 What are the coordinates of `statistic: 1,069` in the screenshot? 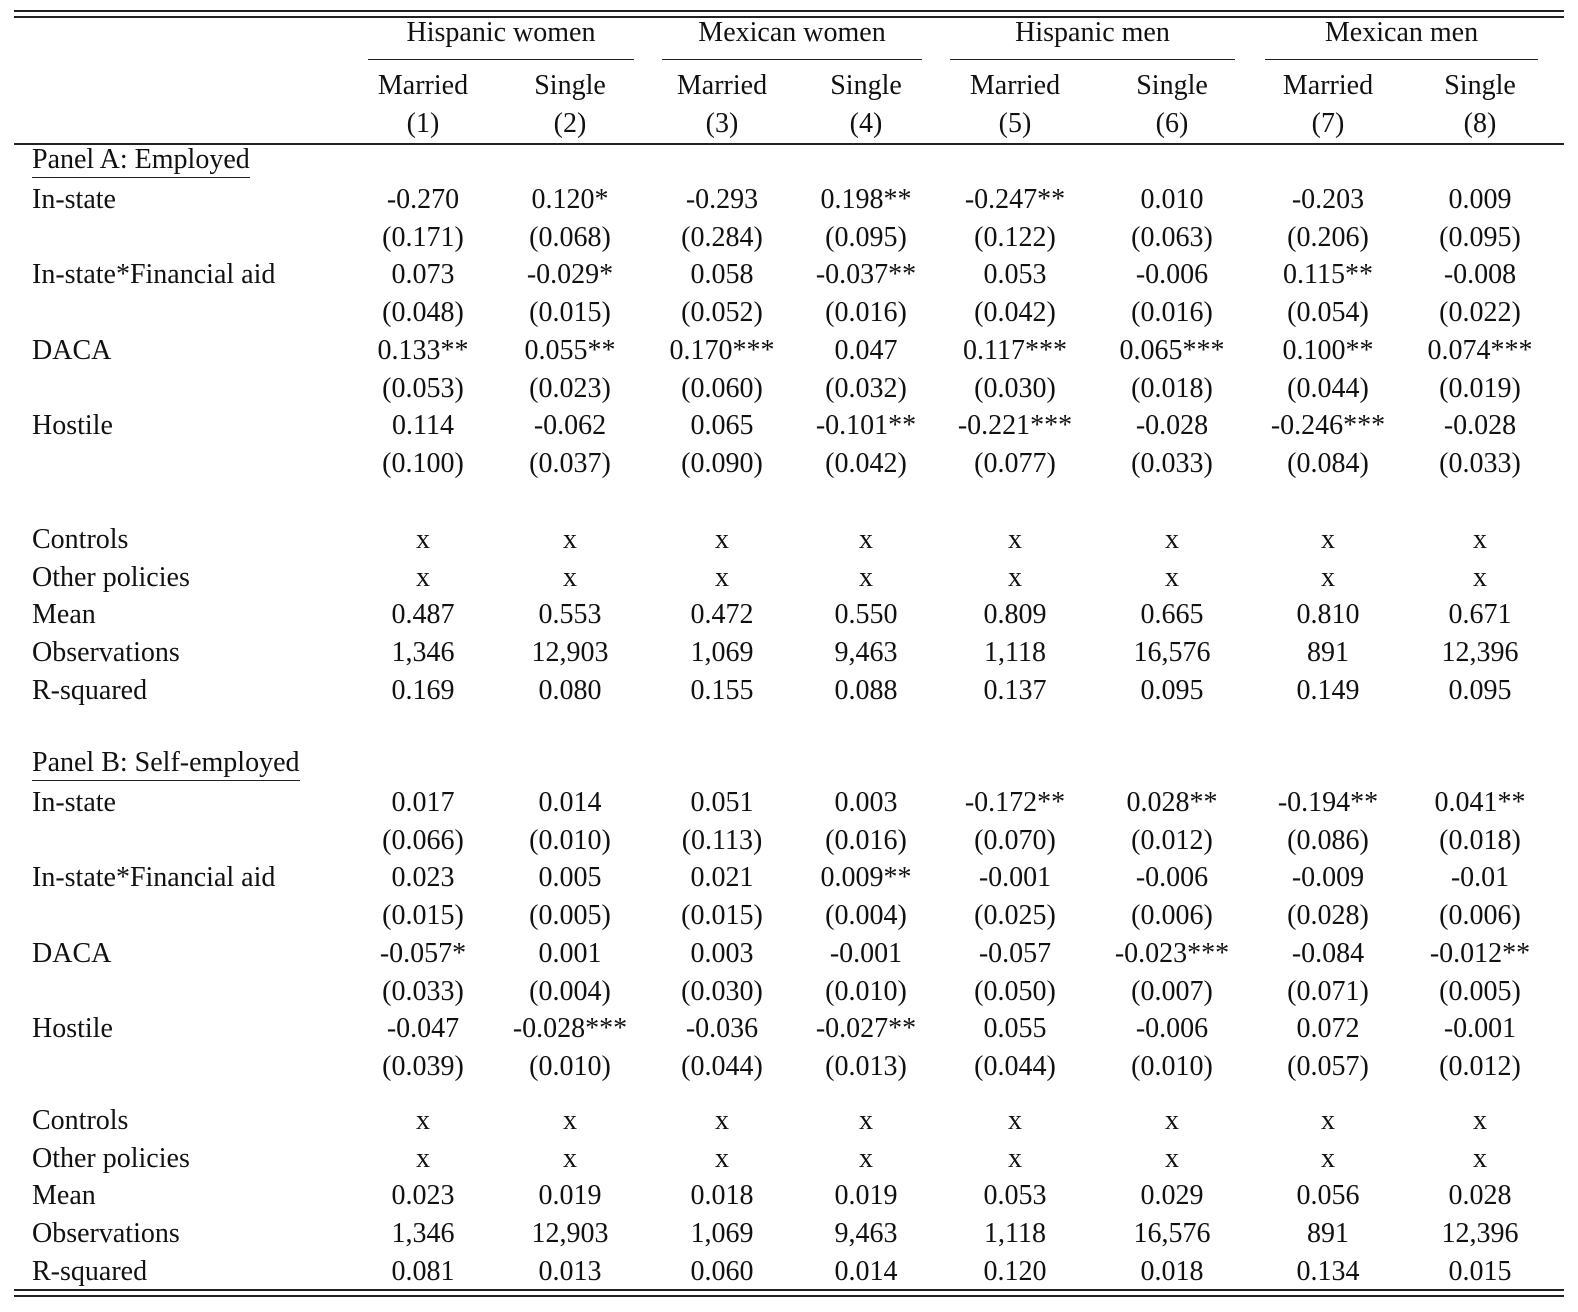 It's located at (722, 1233).